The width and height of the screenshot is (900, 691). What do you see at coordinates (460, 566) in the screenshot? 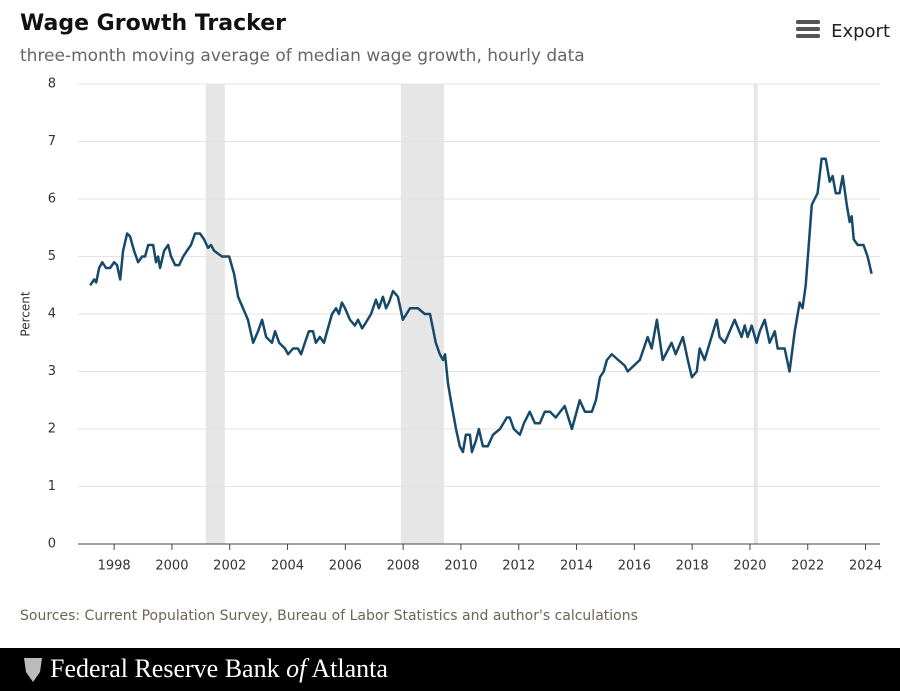
I see `x-tick-label: 2010` at bounding box center [460, 566].